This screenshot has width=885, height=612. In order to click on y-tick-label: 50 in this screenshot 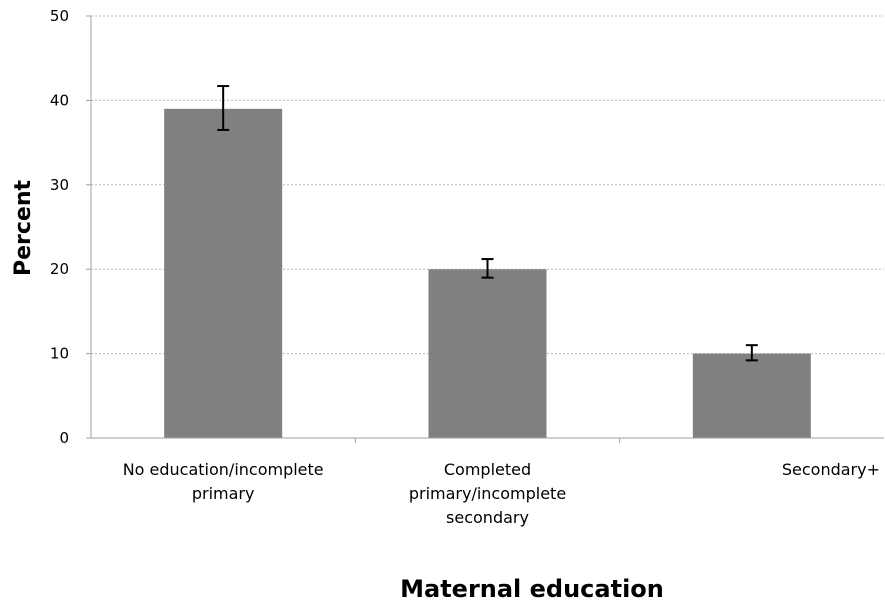, I will do `click(59, 16)`.